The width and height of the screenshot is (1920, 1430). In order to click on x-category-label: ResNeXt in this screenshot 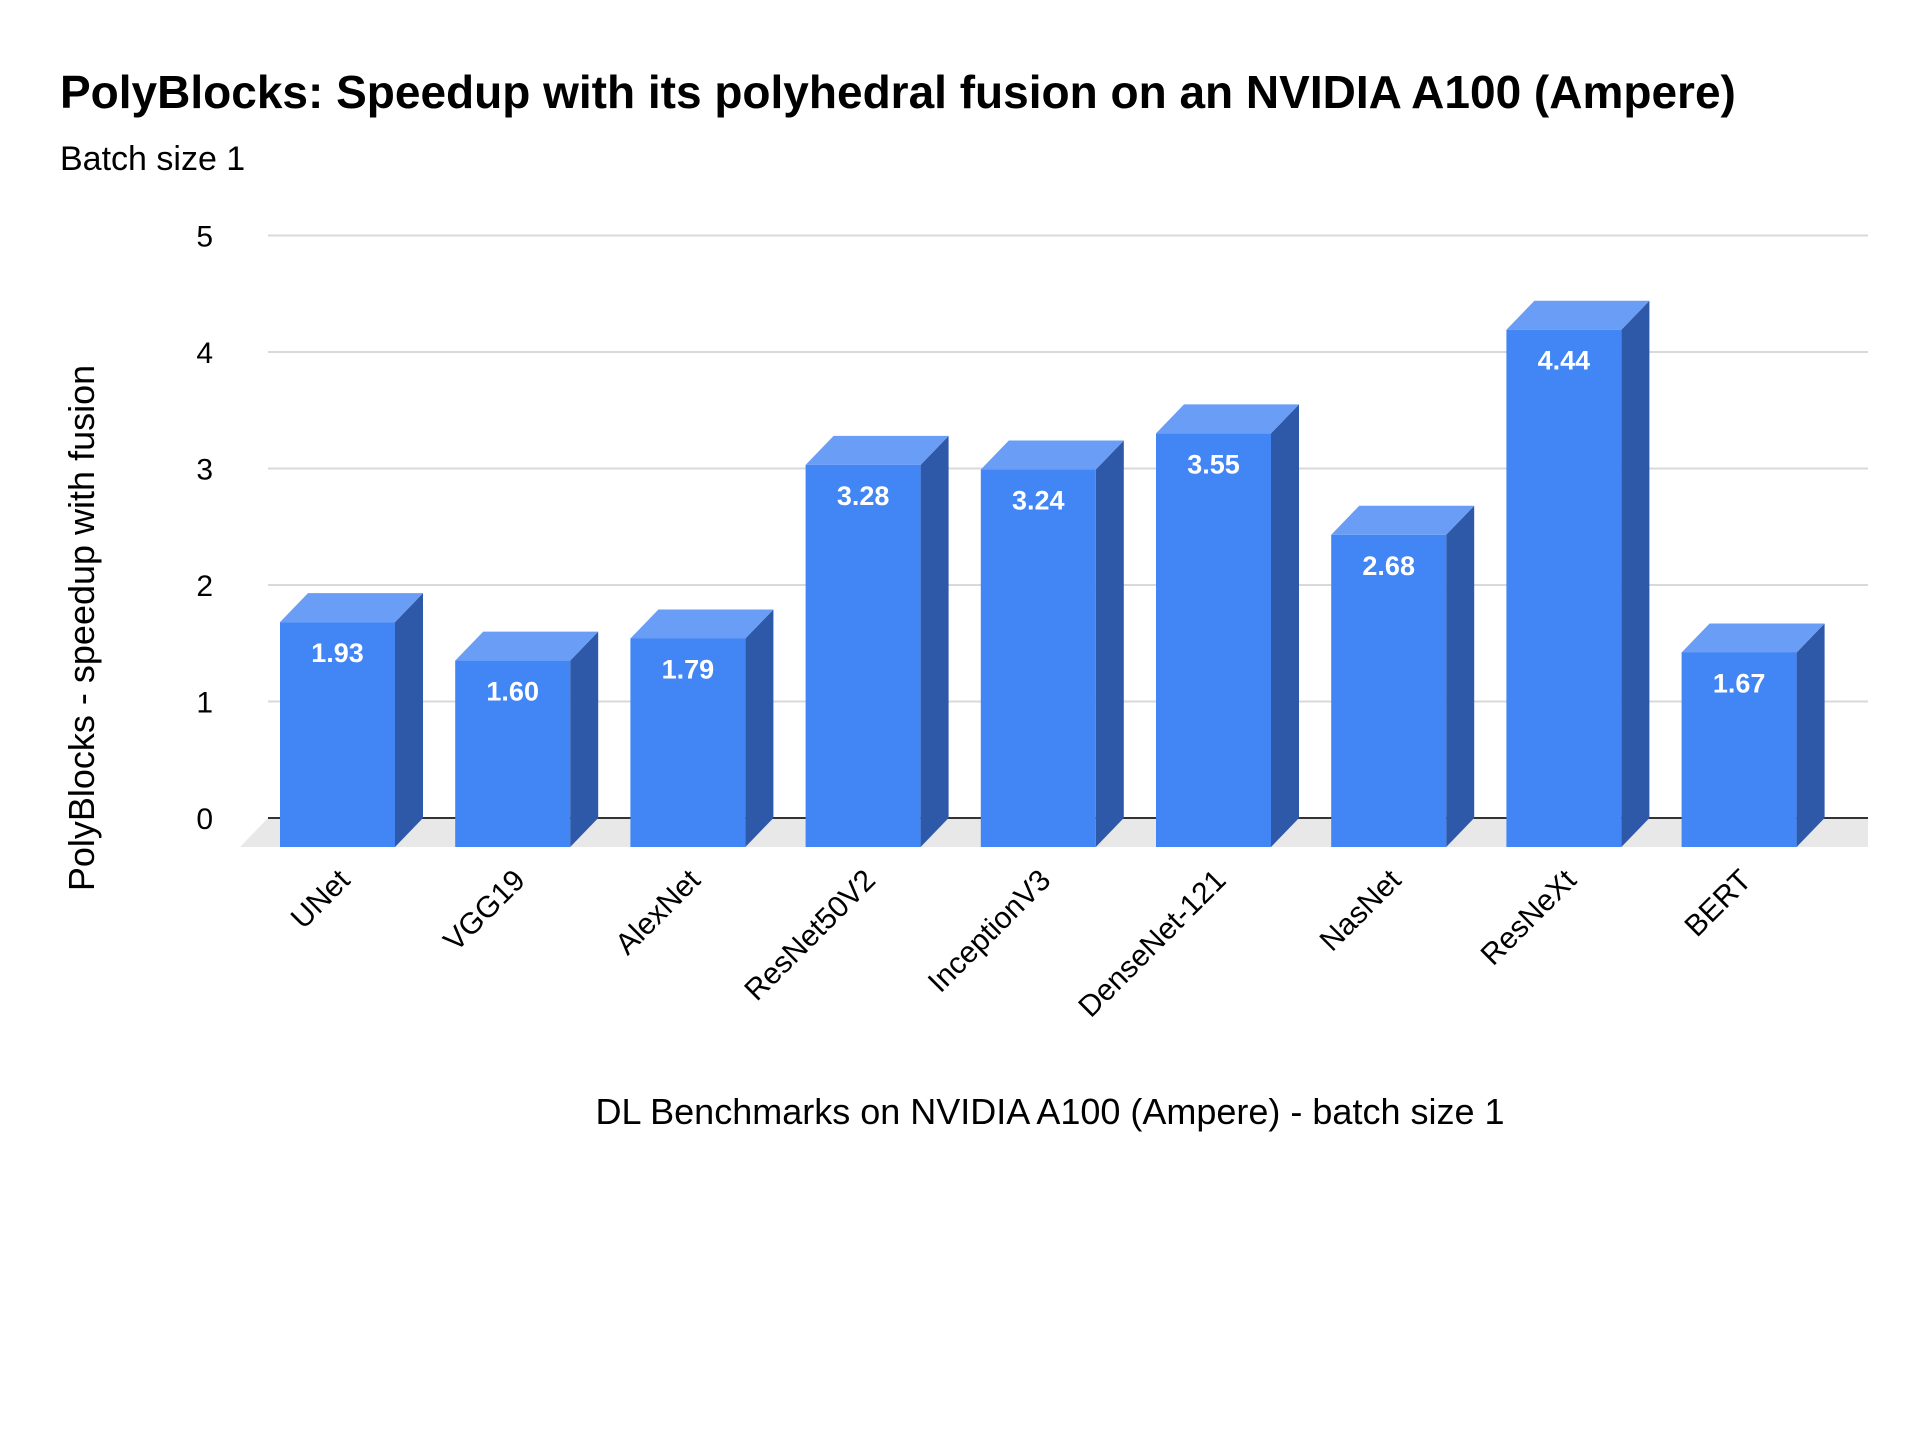, I will do `click(1529, 917)`.